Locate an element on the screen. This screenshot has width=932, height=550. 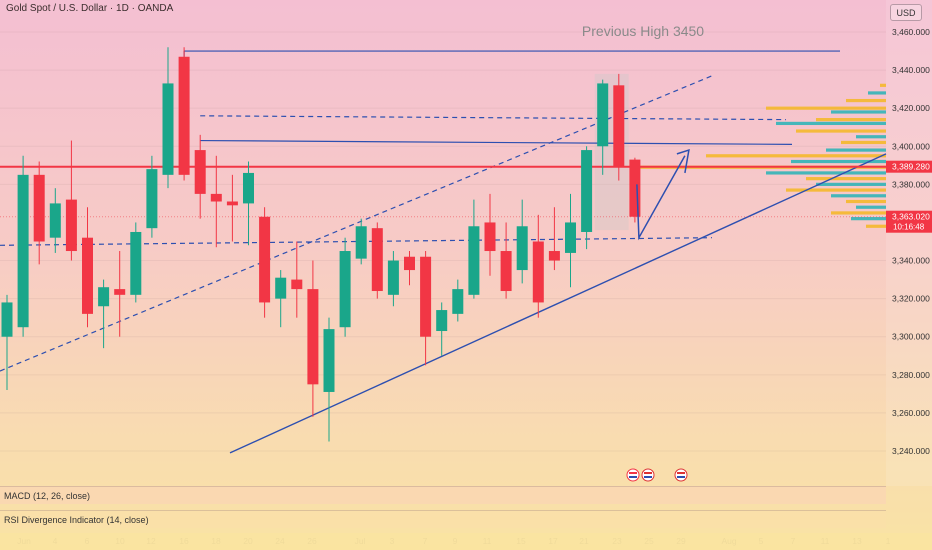
resistance-line-blue is located at coordinates (496, 142).